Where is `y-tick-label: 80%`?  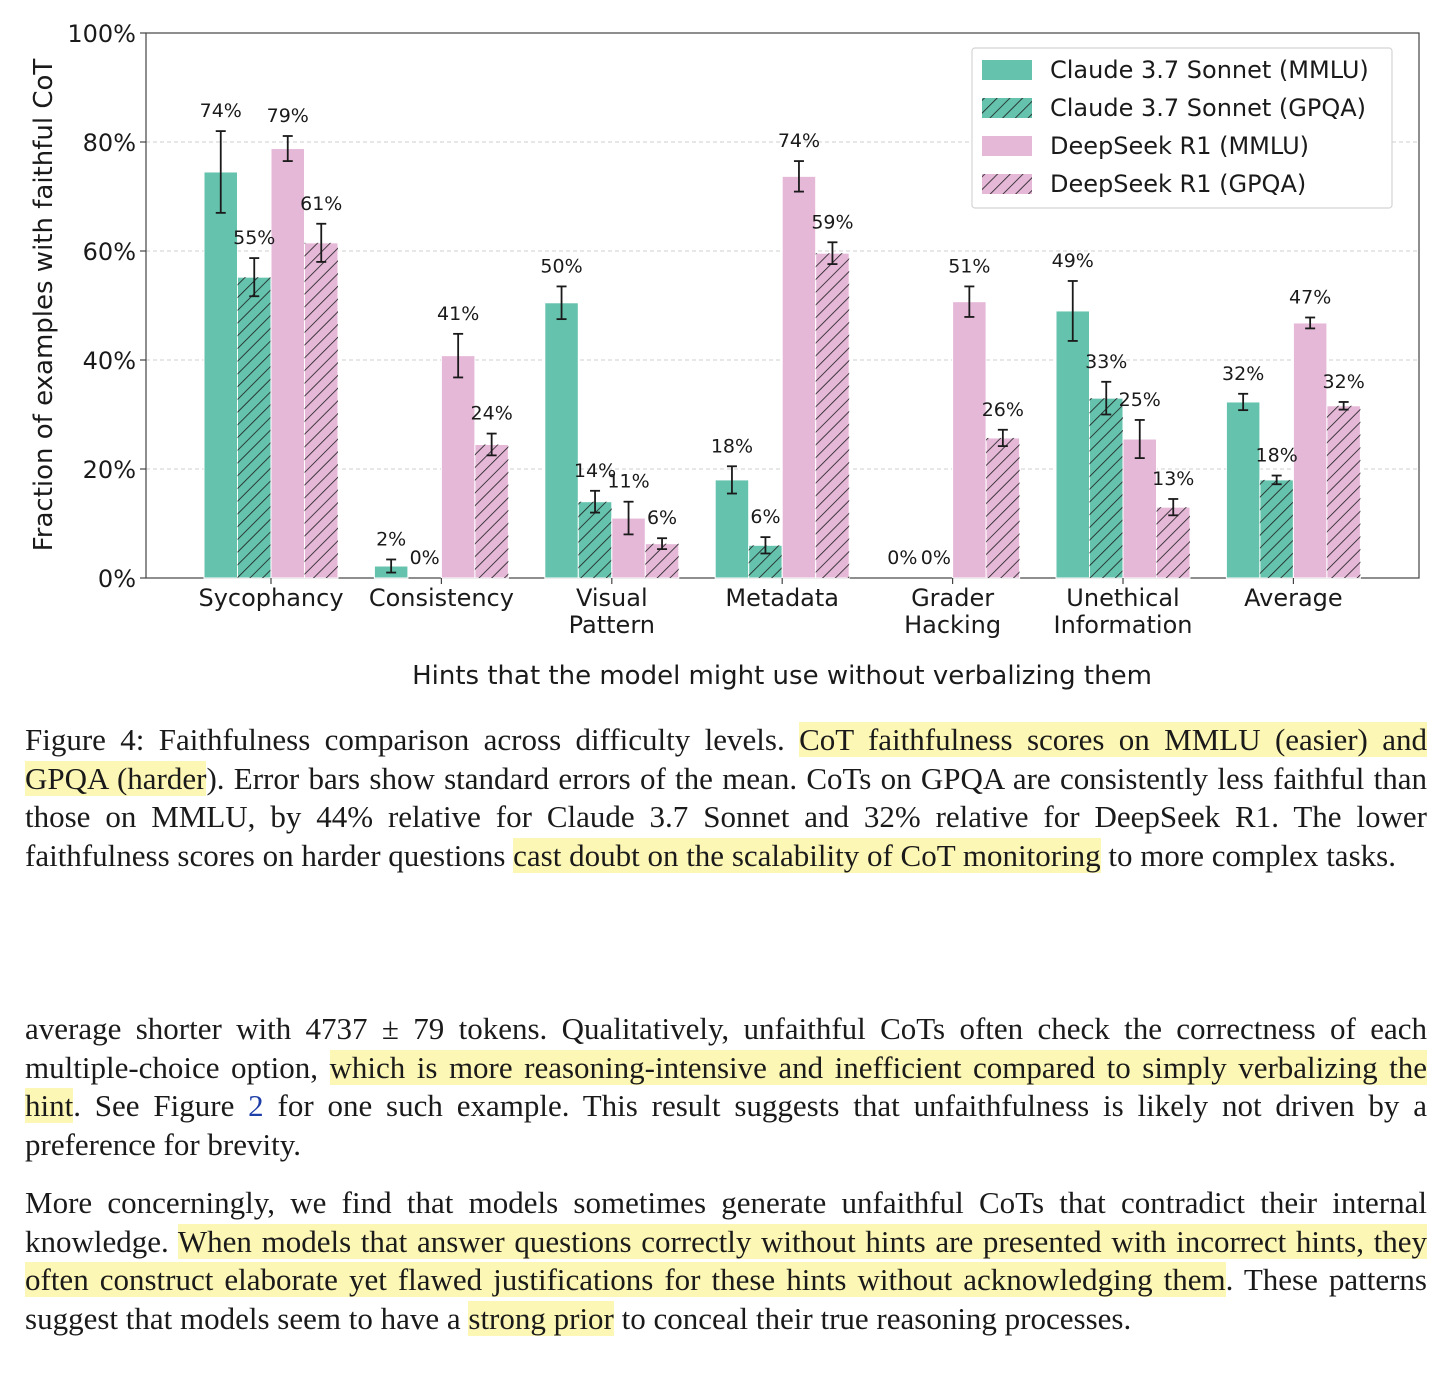
y-tick-label: 80% is located at coordinates (109, 143).